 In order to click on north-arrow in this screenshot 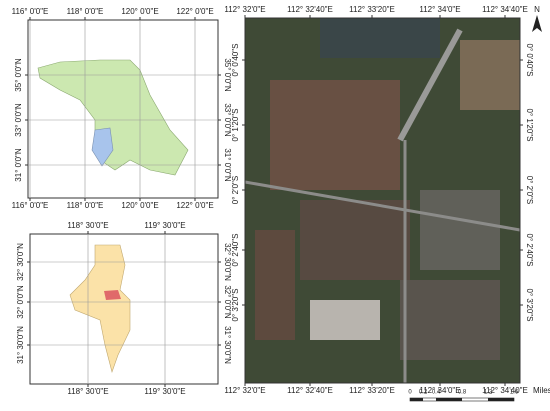, I will do `click(537, 23)`.